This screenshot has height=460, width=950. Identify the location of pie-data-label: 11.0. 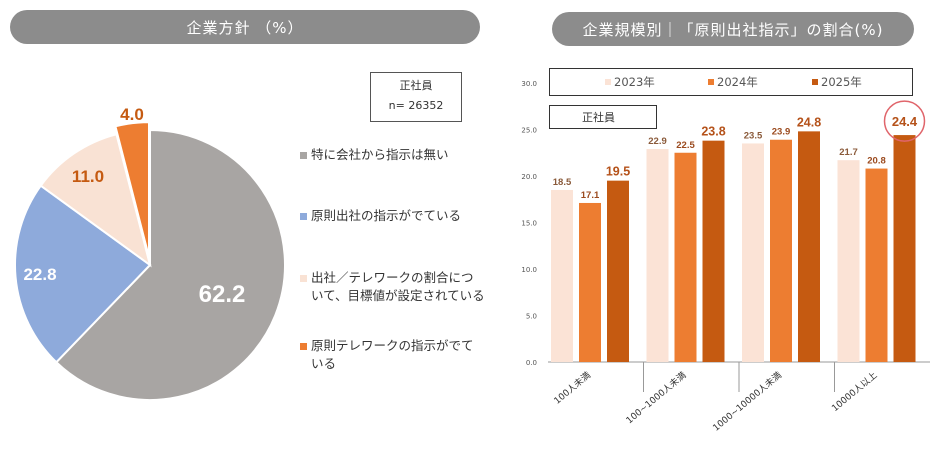
(88, 176).